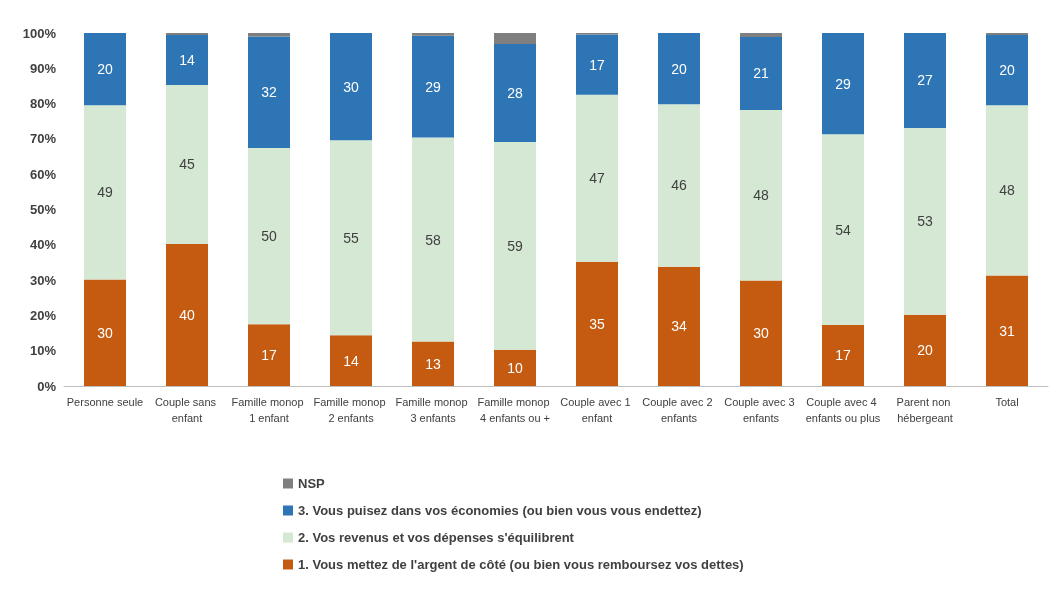 The height and width of the screenshot is (592, 1064). What do you see at coordinates (925, 410) in the screenshot?
I see `x-tick-label: Parent non hébergeant` at bounding box center [925, 410].